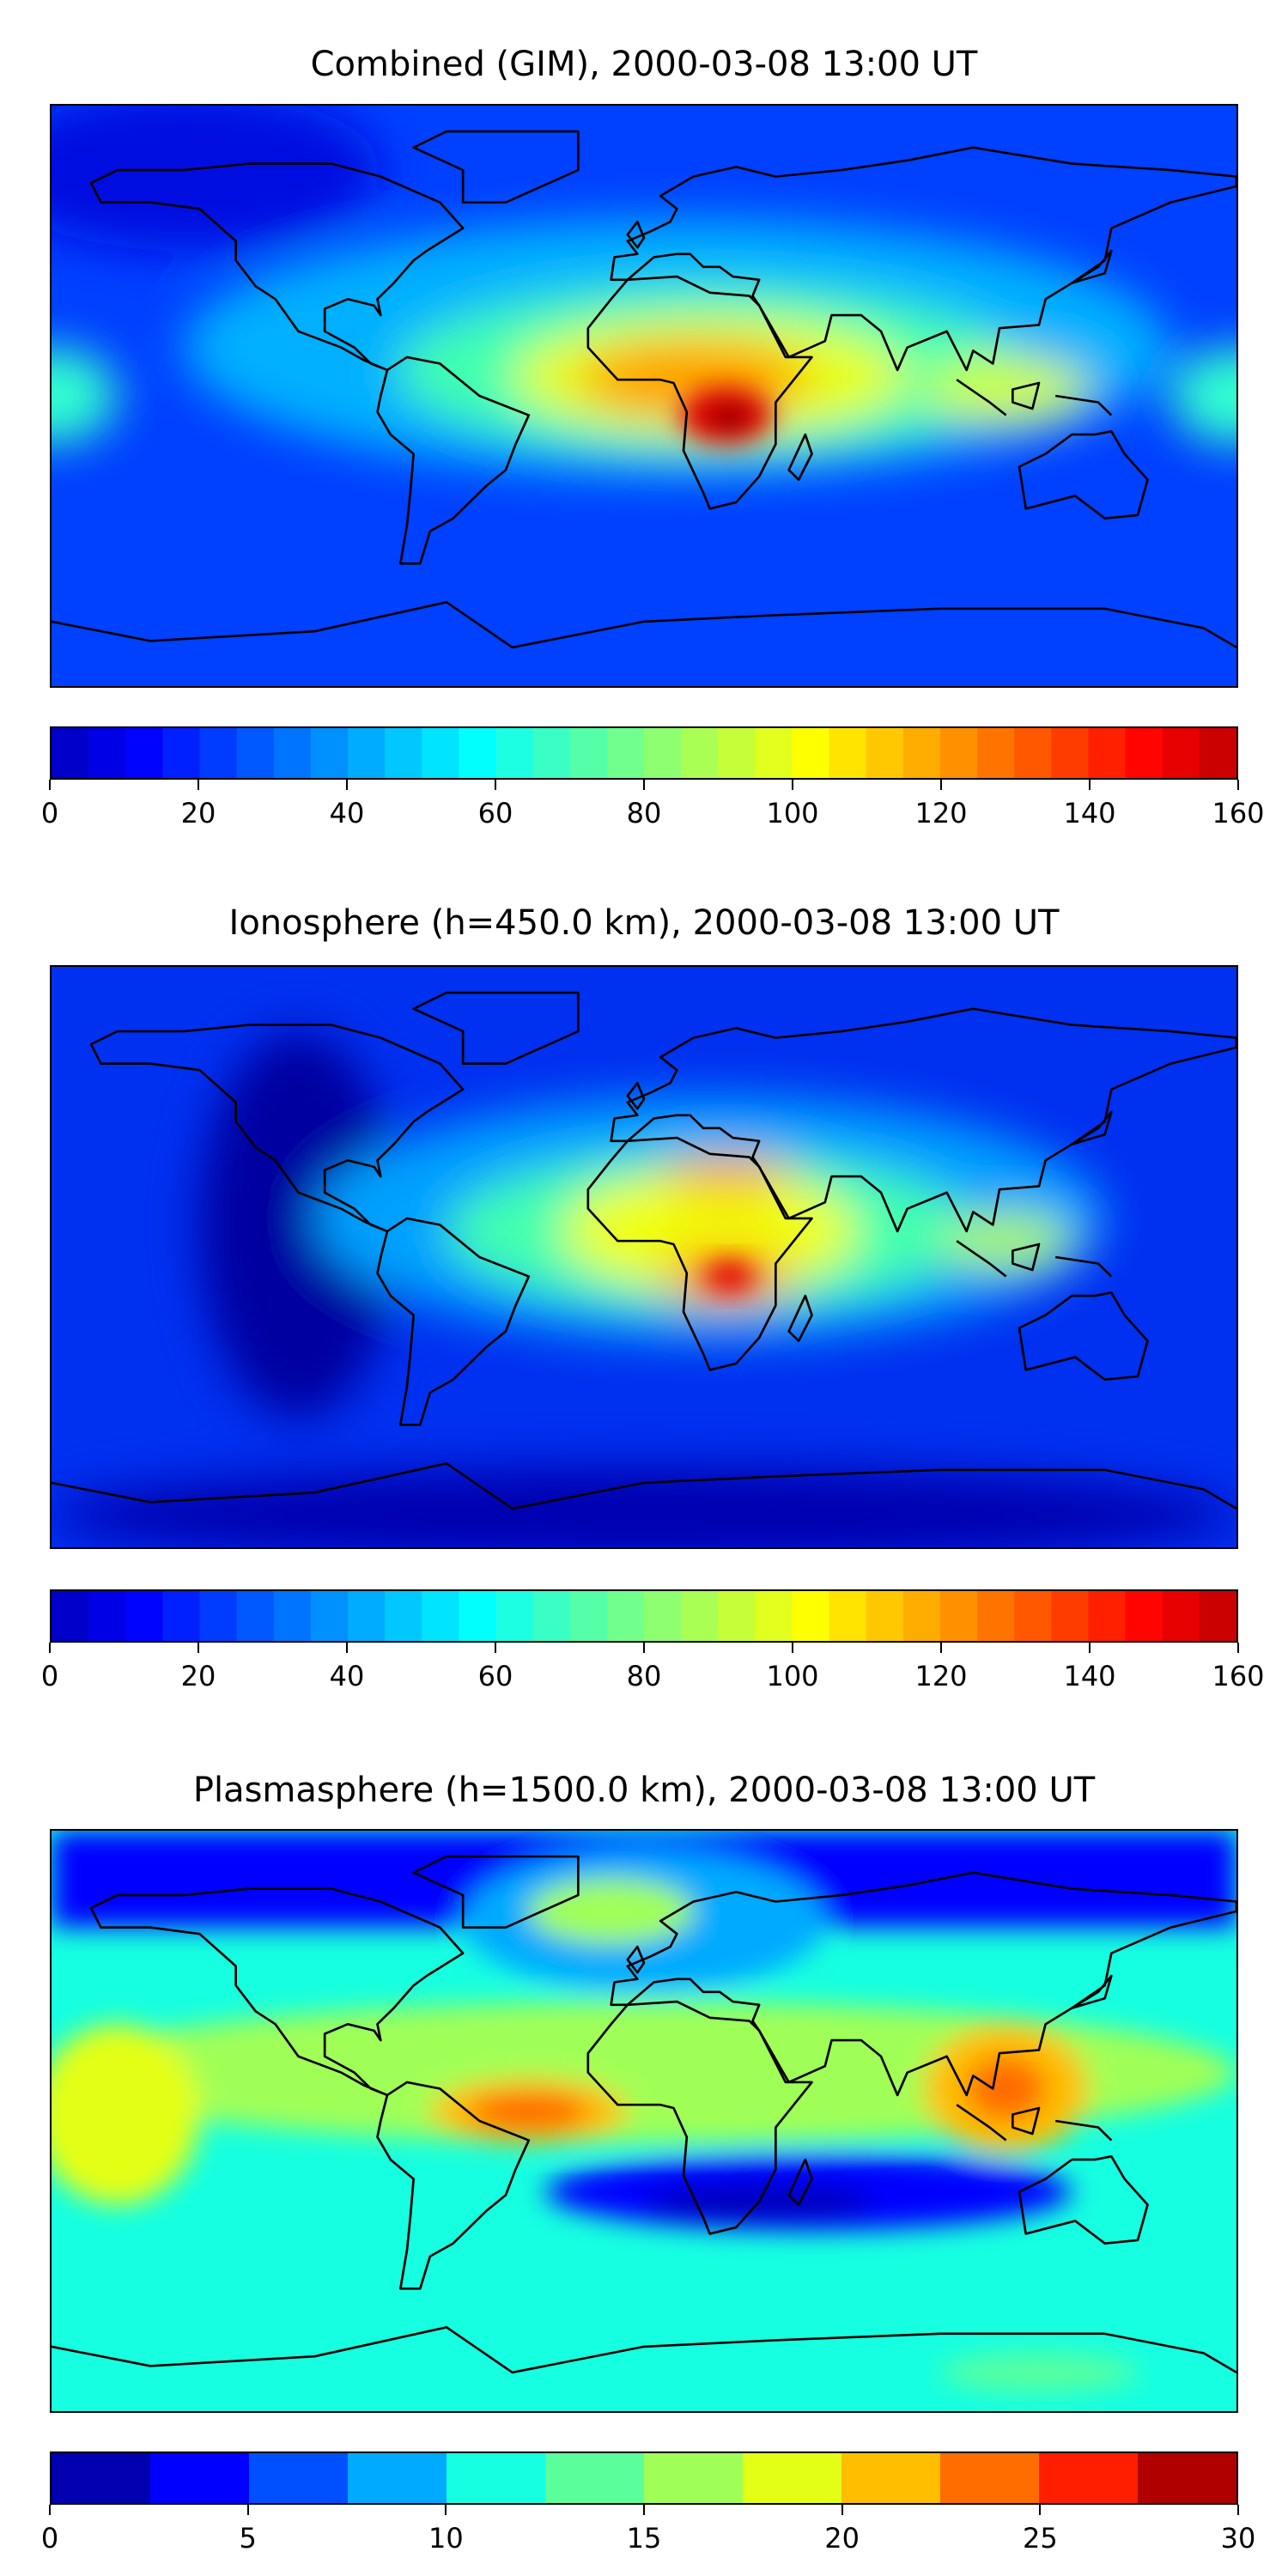  What do you see at coordinates (644, 1676) in the screenshot?
I see `colorbar-tick-label: 80` at bounding box center [644, 1676].